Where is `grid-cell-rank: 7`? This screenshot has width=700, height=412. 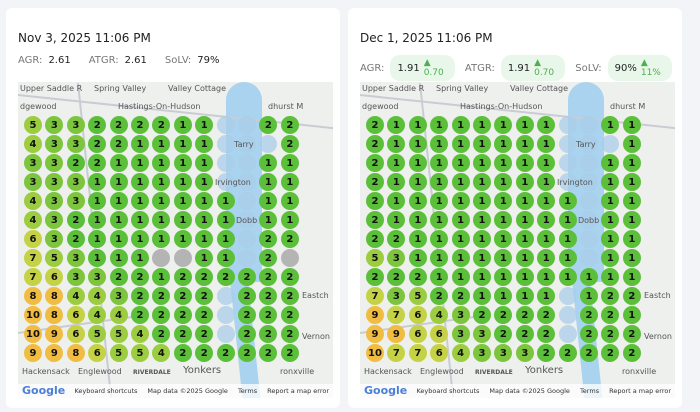 grid-cell-rank: 7 is located at coordinates (396, 353).